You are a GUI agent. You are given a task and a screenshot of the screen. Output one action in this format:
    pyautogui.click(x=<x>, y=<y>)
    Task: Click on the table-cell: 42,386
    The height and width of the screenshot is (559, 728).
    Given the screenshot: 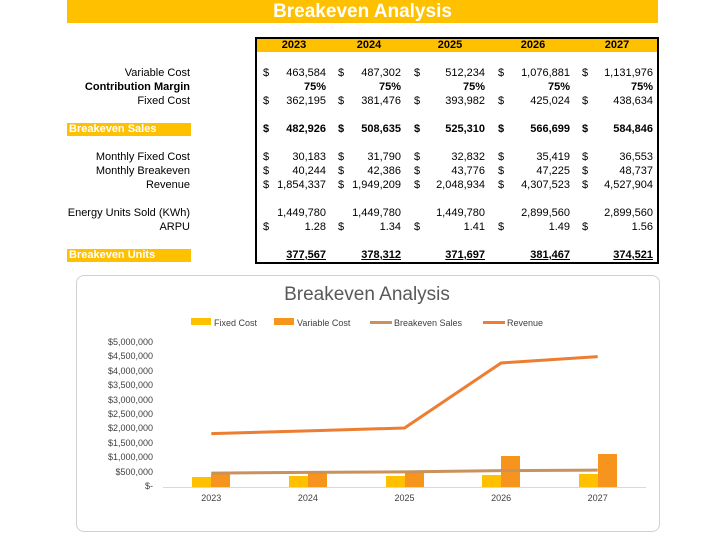 What is the action you would take?
    pyautogui.click(x=384, y=171)
    